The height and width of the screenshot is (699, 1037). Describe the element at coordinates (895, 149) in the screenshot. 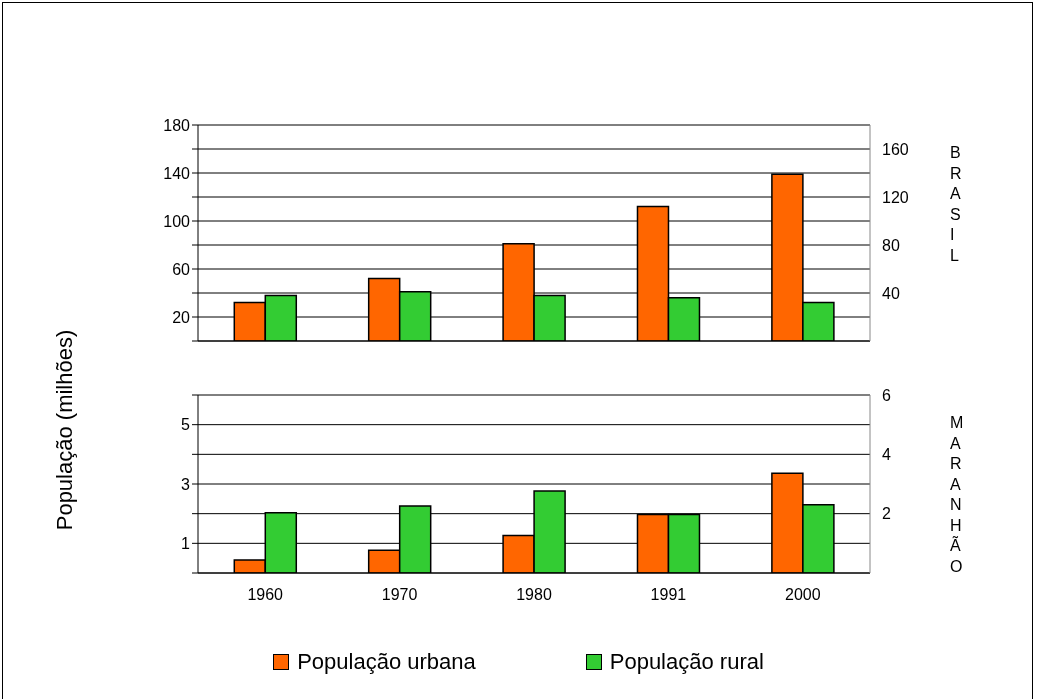

I see `y2-tick-label: 160` at that location.